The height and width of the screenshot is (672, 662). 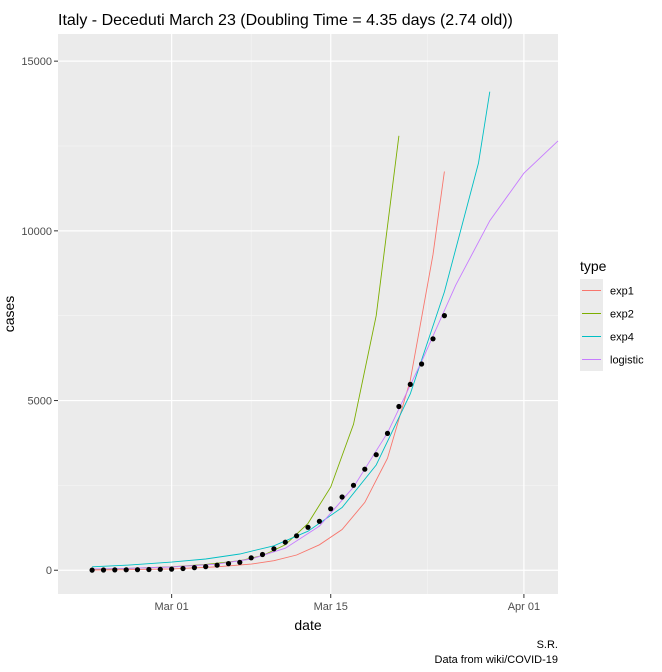 I want to click on caption-source: Data from wiki/COVID-19, so click(x=496, y=660).